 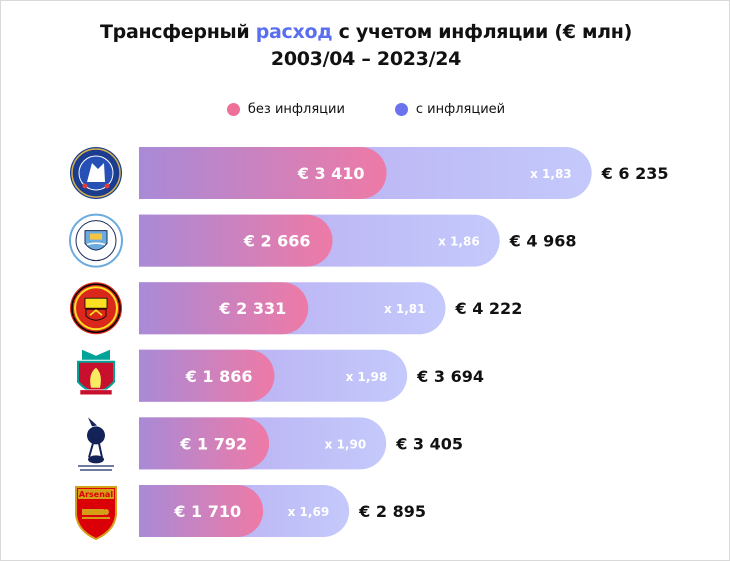 What do you see at coordinates (309, 512) in the screenshot?
I see `label-multiplier: x 1,69` at bounding box center [309, 512].